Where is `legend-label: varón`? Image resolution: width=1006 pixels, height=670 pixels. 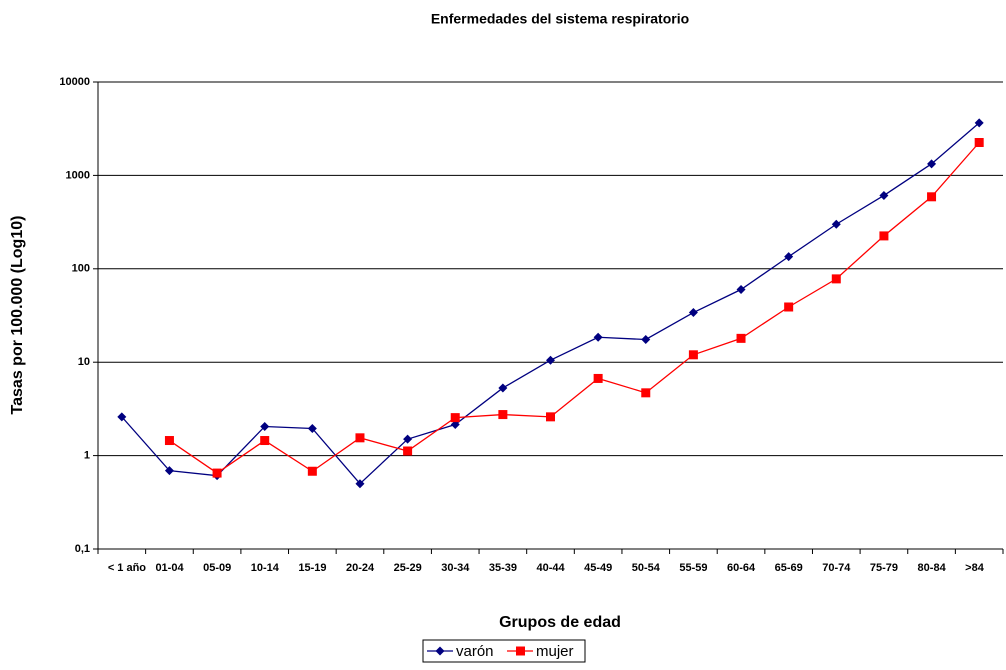
legend-label: varón is located at coordinates (475, 651).